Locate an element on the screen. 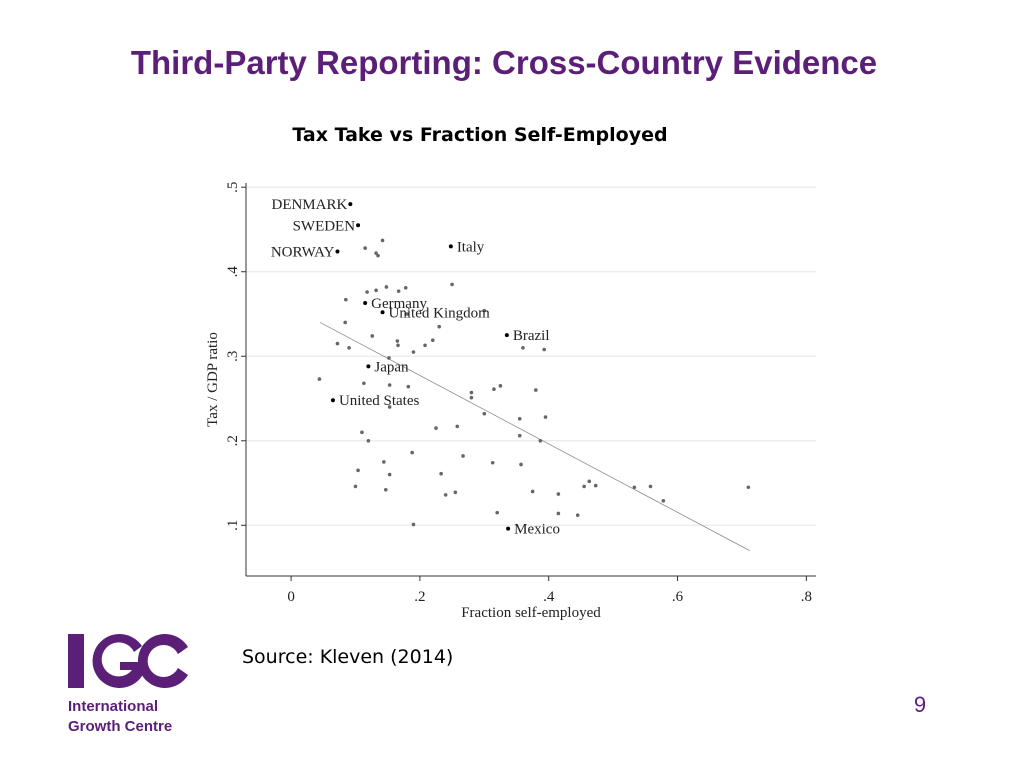  page-number: 9 is located at coordinates (920, 704).